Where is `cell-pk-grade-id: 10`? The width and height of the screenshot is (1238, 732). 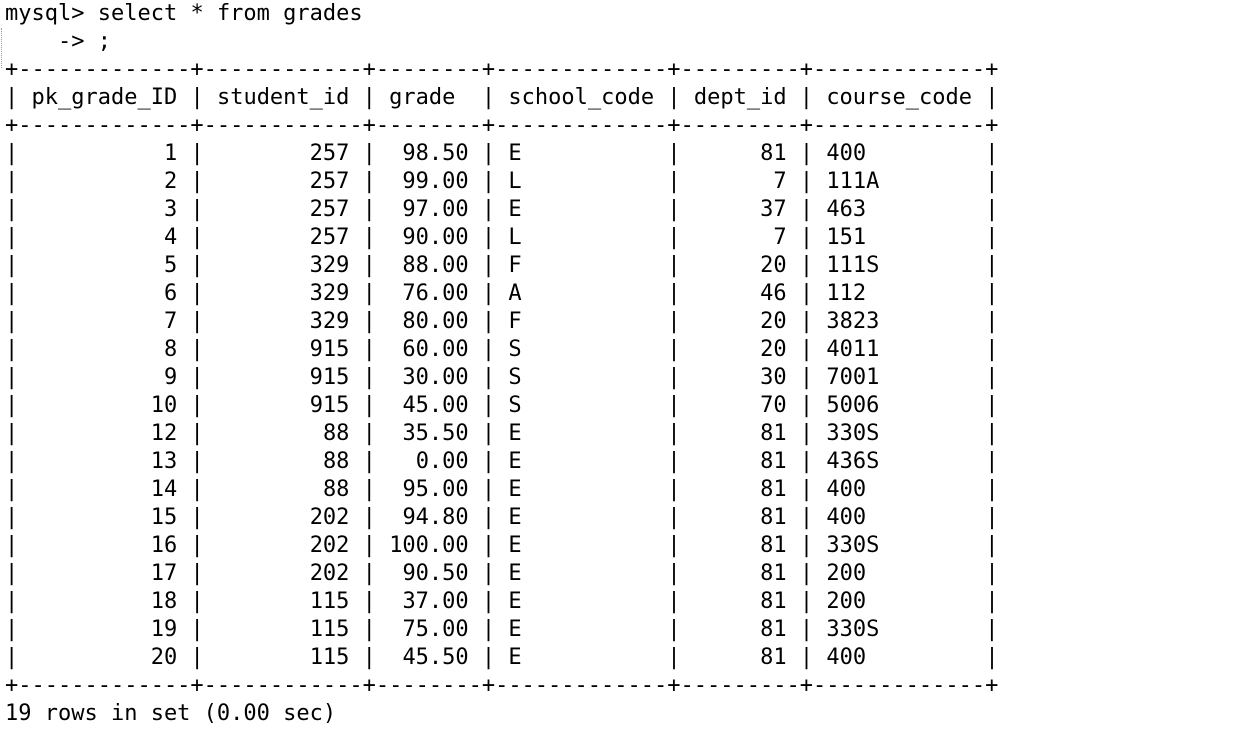 cell-pk-grade-id: 10 is located at coordinates (164, 405).